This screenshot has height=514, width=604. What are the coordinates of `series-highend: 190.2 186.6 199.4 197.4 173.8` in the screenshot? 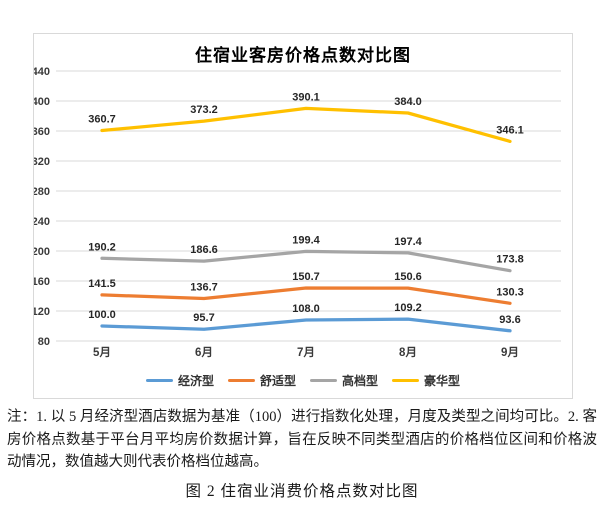 It's located at (306, 253).